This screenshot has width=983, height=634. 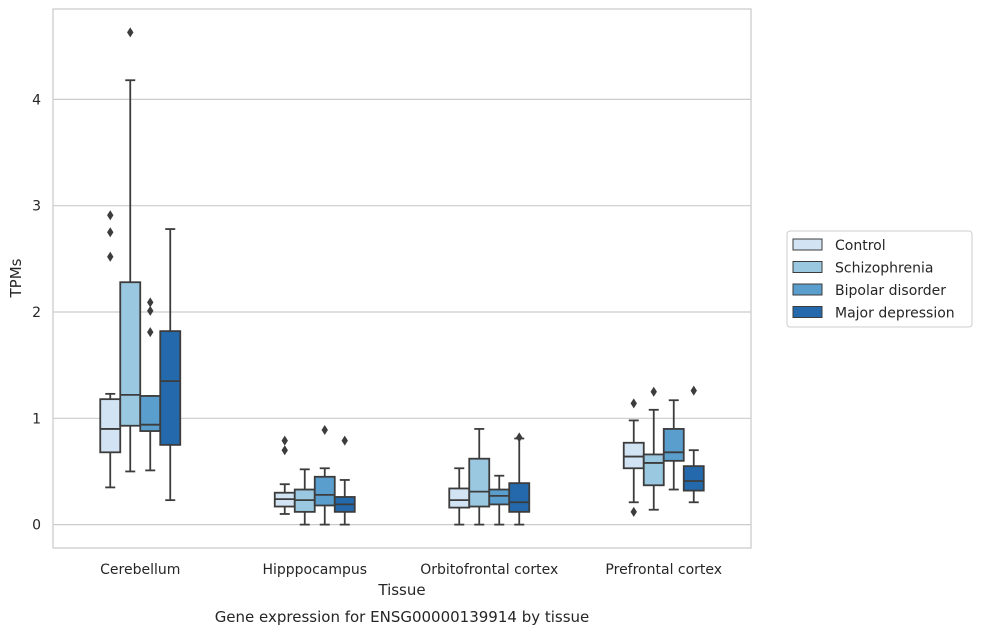 I want to click on legend-label-3: Bipolar disorder, so click(x=890, y=291).